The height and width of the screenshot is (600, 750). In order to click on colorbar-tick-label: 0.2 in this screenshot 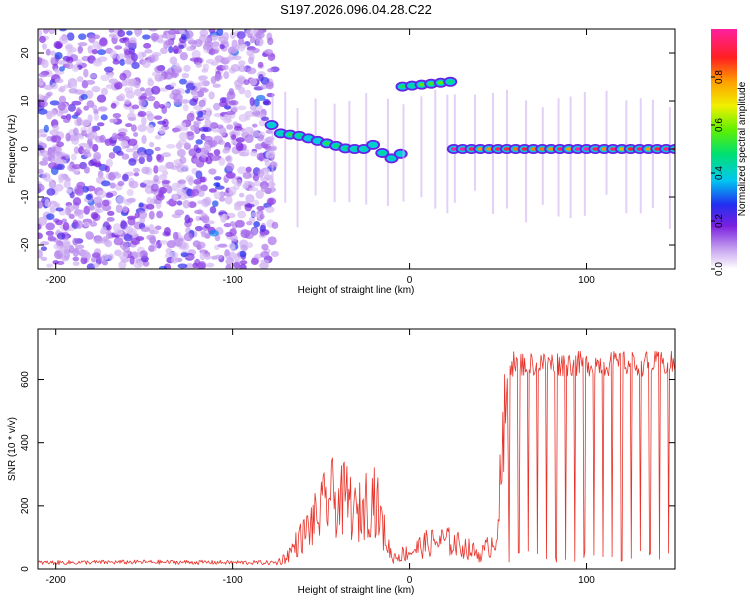, I will do `click(719, 221)`.